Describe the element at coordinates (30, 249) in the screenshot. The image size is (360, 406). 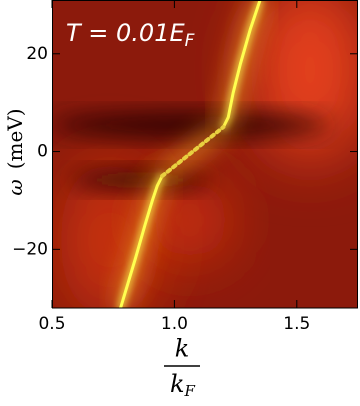
I see `y-tick-label: −20` at that location.